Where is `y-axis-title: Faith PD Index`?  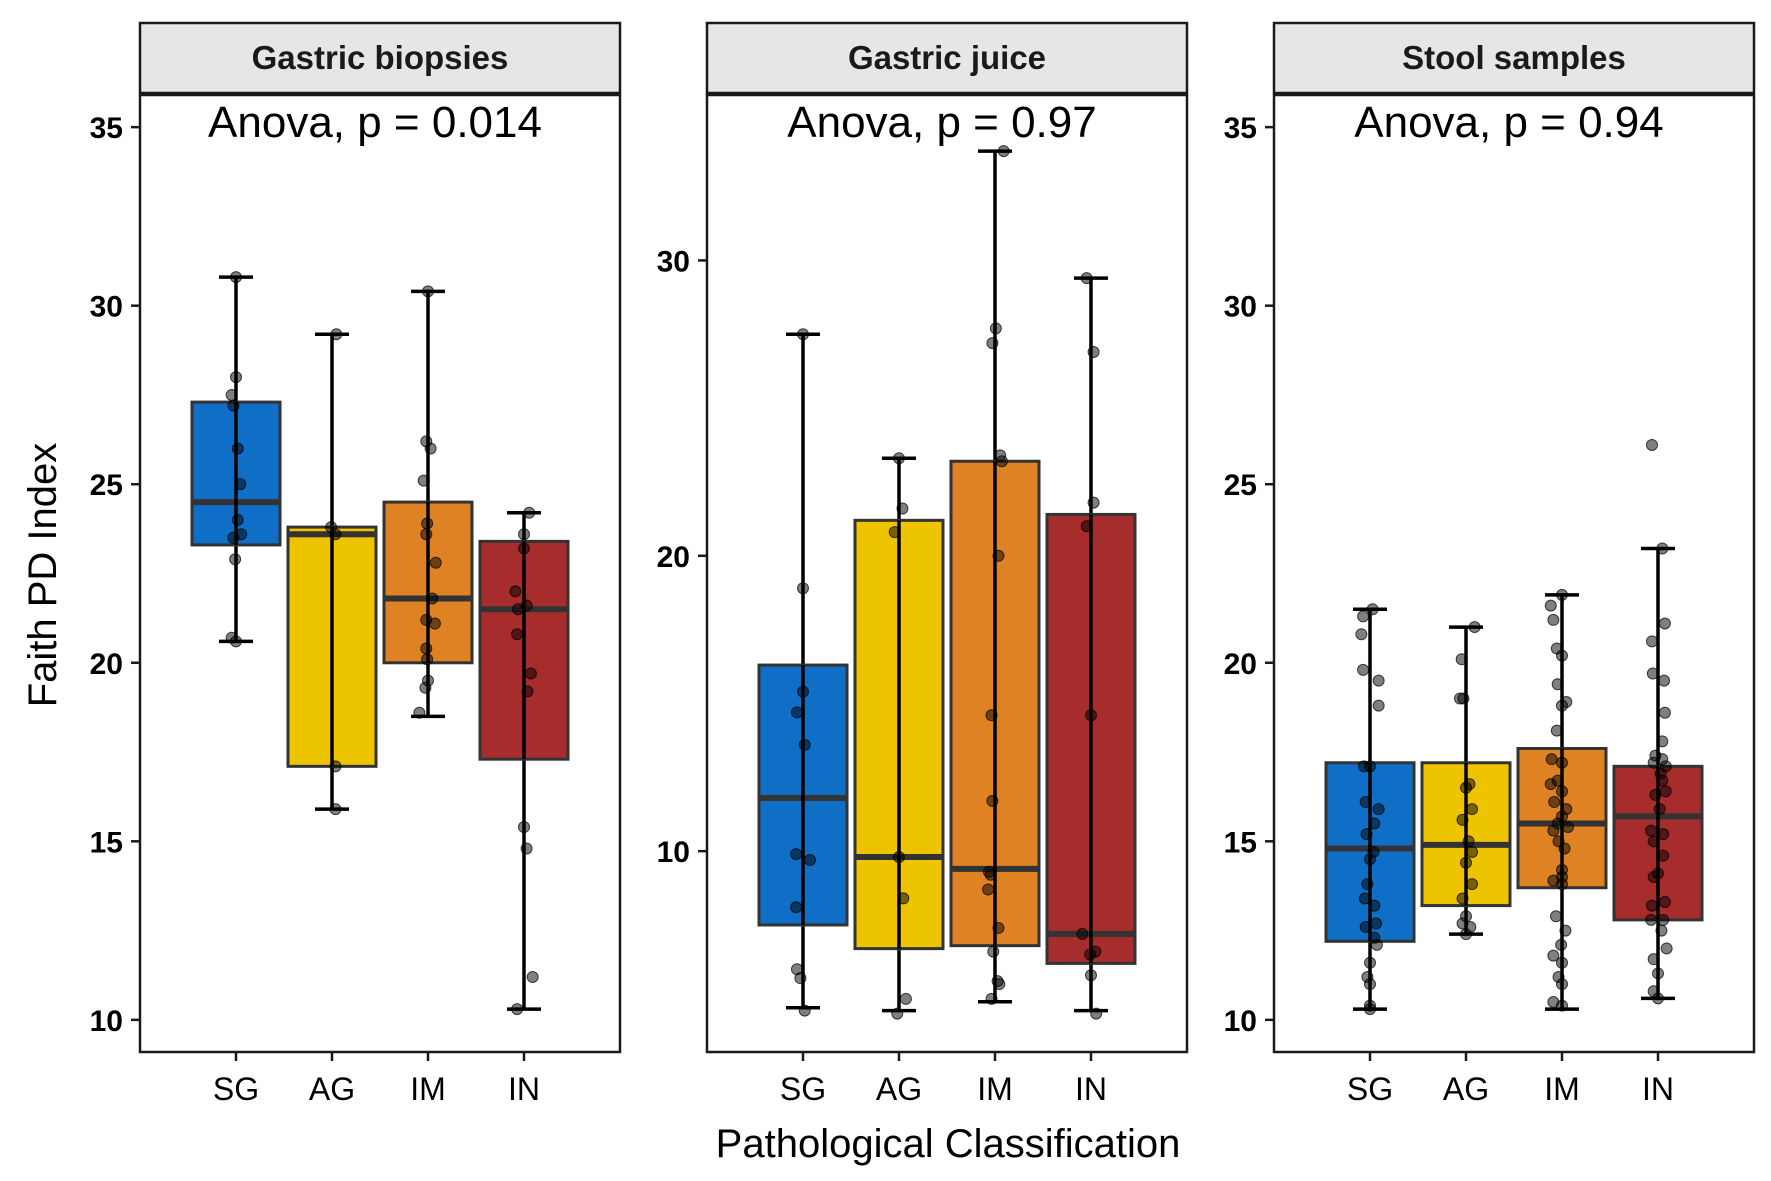 y-axis-title: Faith PD Index is located at coordinates (43, 575).